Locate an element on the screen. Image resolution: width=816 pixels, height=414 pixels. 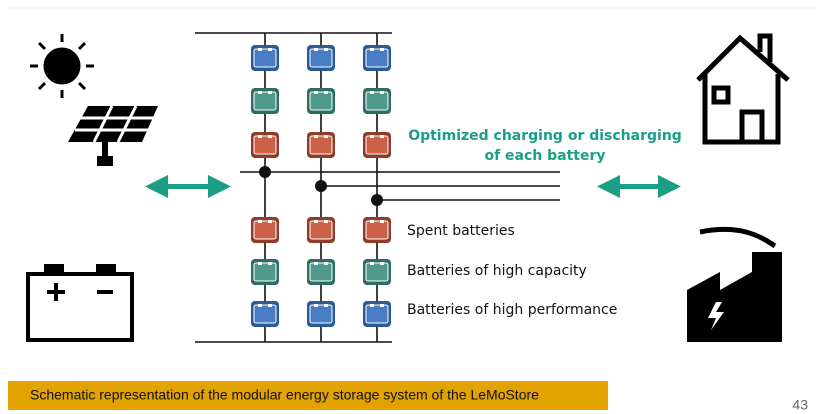
legend-label: Batteries of high capacity is located at coordinates (497, 271).